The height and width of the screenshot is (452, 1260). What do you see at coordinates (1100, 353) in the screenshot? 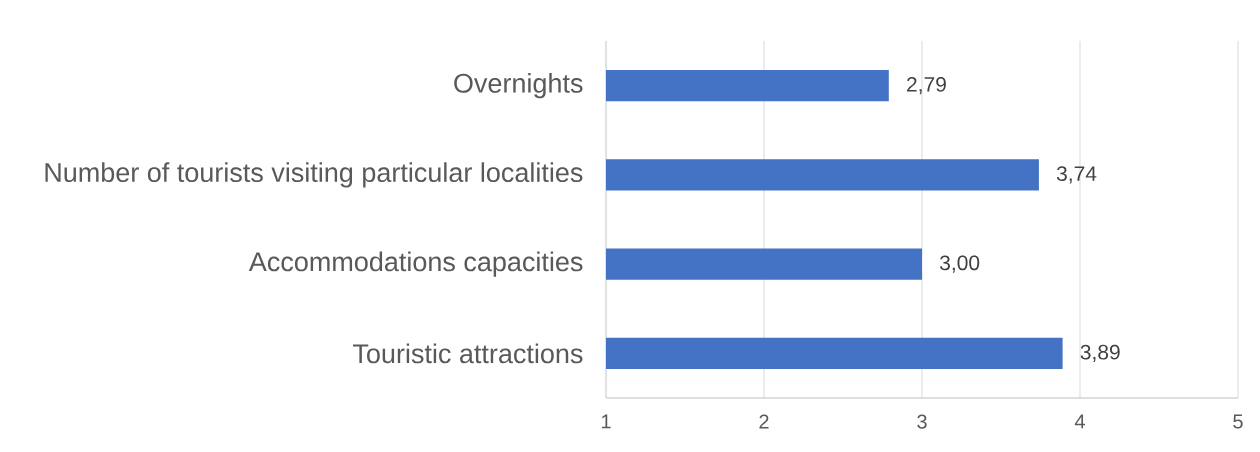
I see `data-label: 3,89` at bounding box center [1100, 353].